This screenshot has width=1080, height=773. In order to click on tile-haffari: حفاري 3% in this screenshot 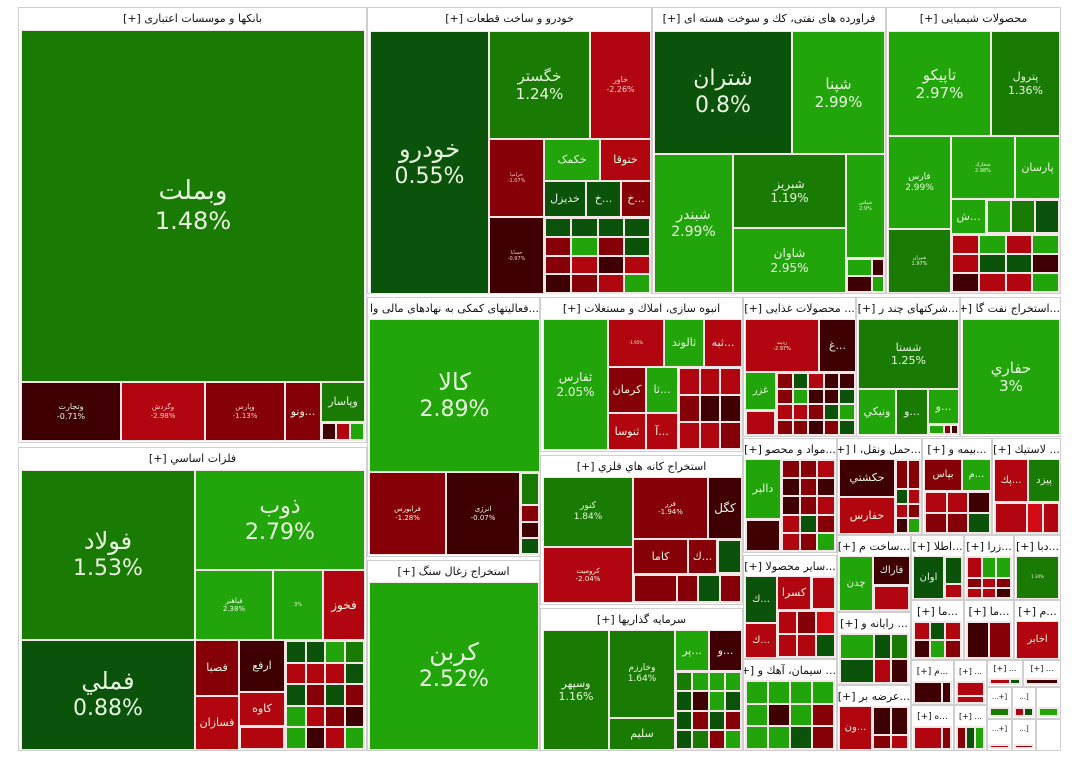, I will do `click(1011, 377)`.